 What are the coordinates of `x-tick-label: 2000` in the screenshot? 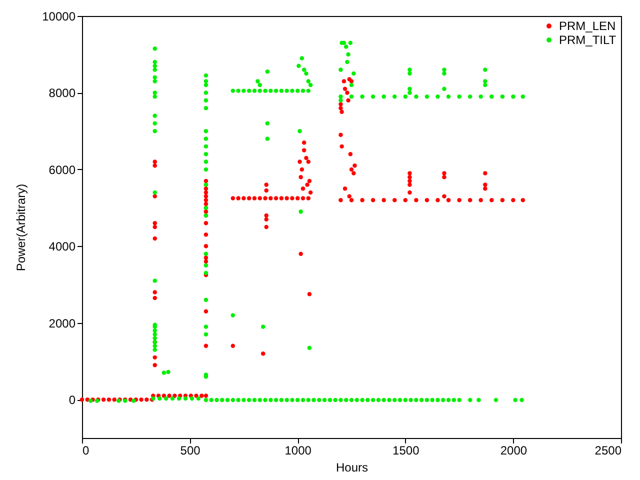 It's located at (514, 451).